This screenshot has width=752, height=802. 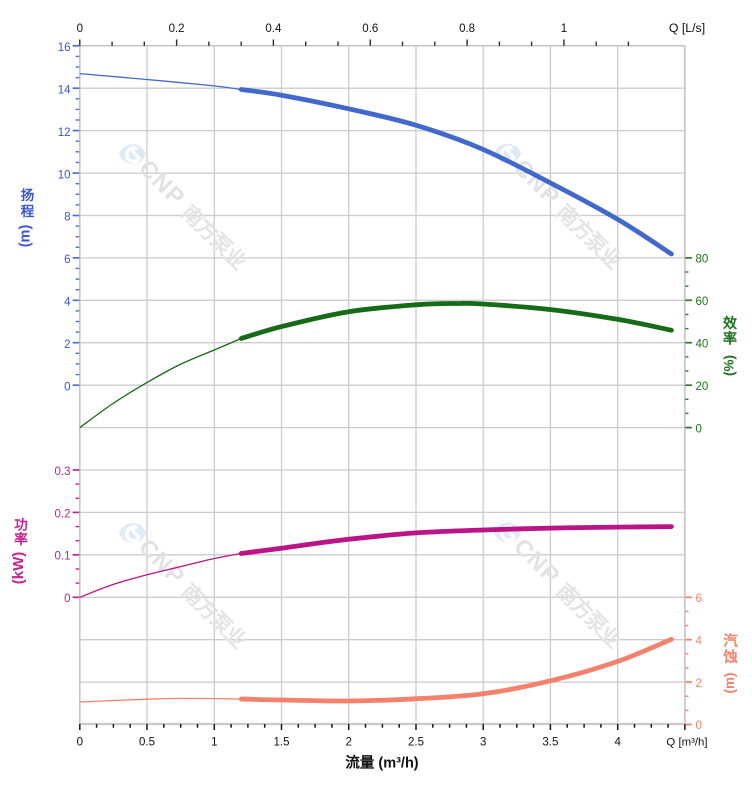 I want to click on svg-text: Q [m³/h], so click(x=686, y=742).